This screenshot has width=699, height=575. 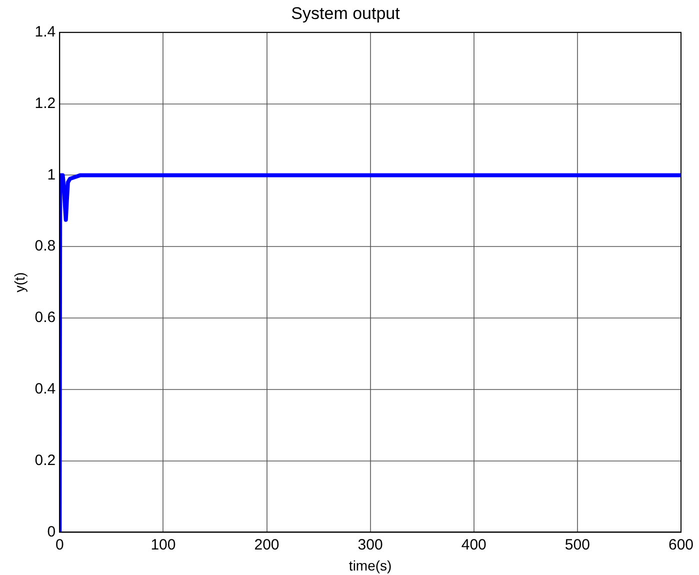 I want to click on y-tick-label: 0, so click(x=51, y=531).